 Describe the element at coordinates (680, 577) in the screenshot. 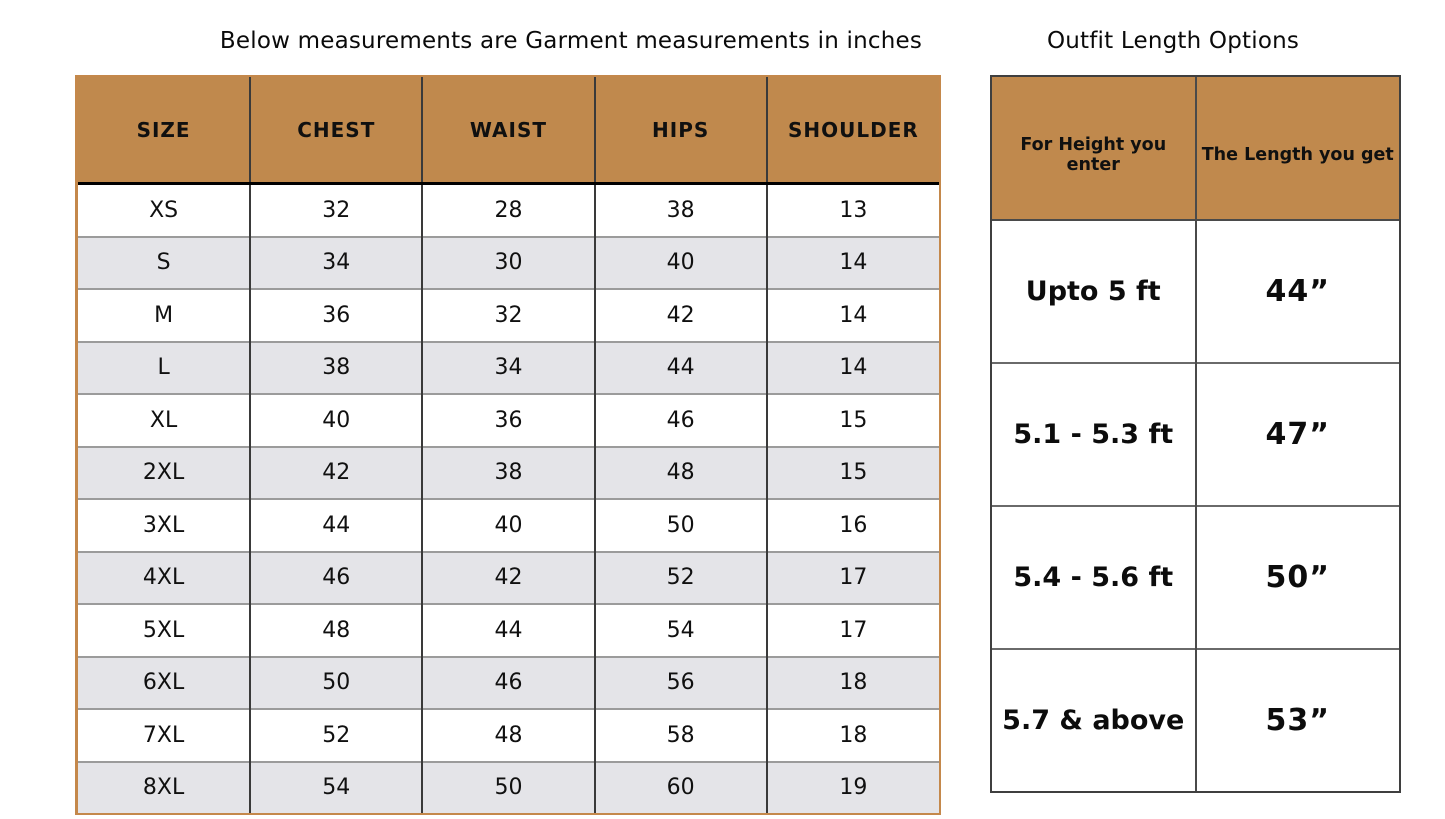

I see `hips-cell: 52` at that location.